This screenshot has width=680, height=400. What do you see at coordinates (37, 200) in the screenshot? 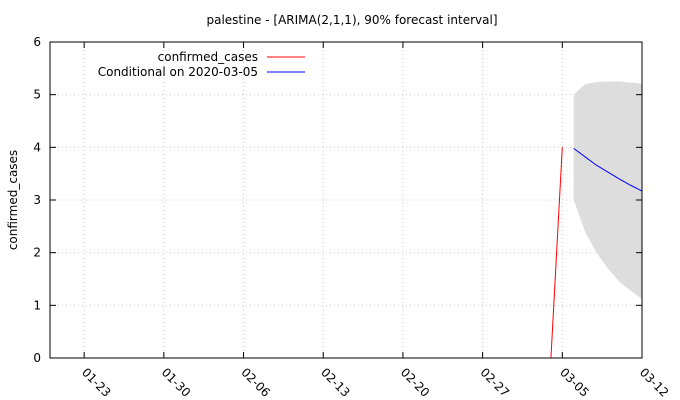
I see `y-tick-label: 3` at bounding box center [37, 200].